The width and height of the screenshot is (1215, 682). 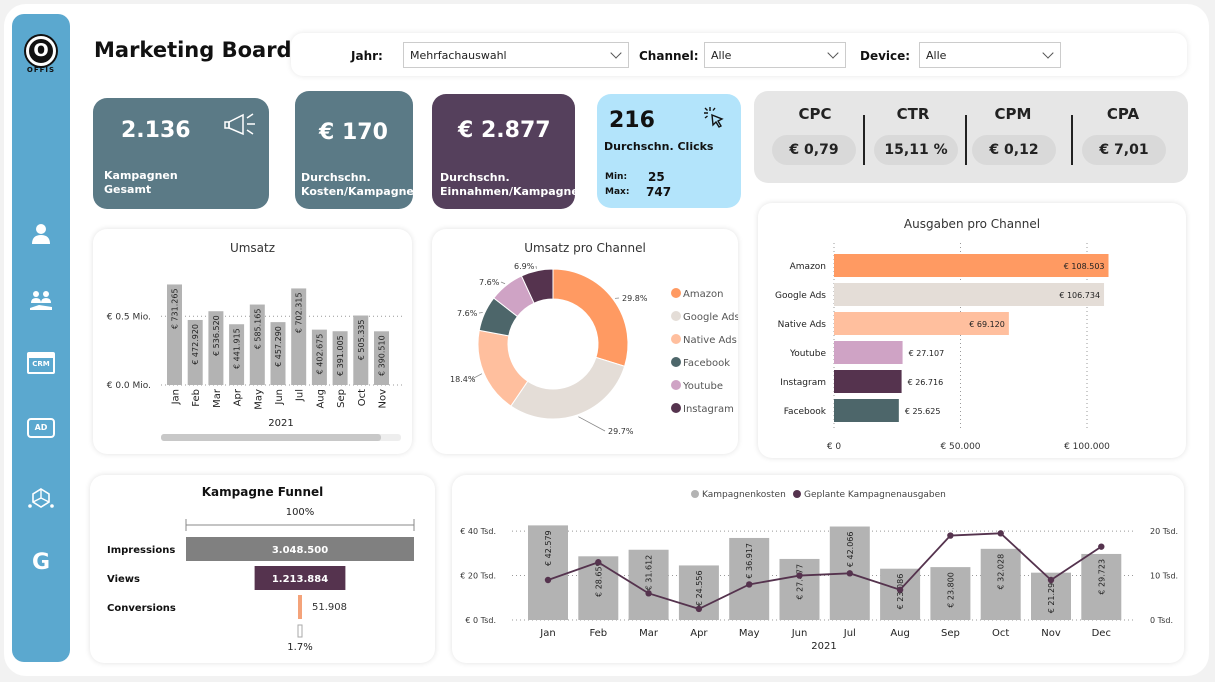 I want to click on umsatz-title: Umsatz, so click(x=252, y=248).